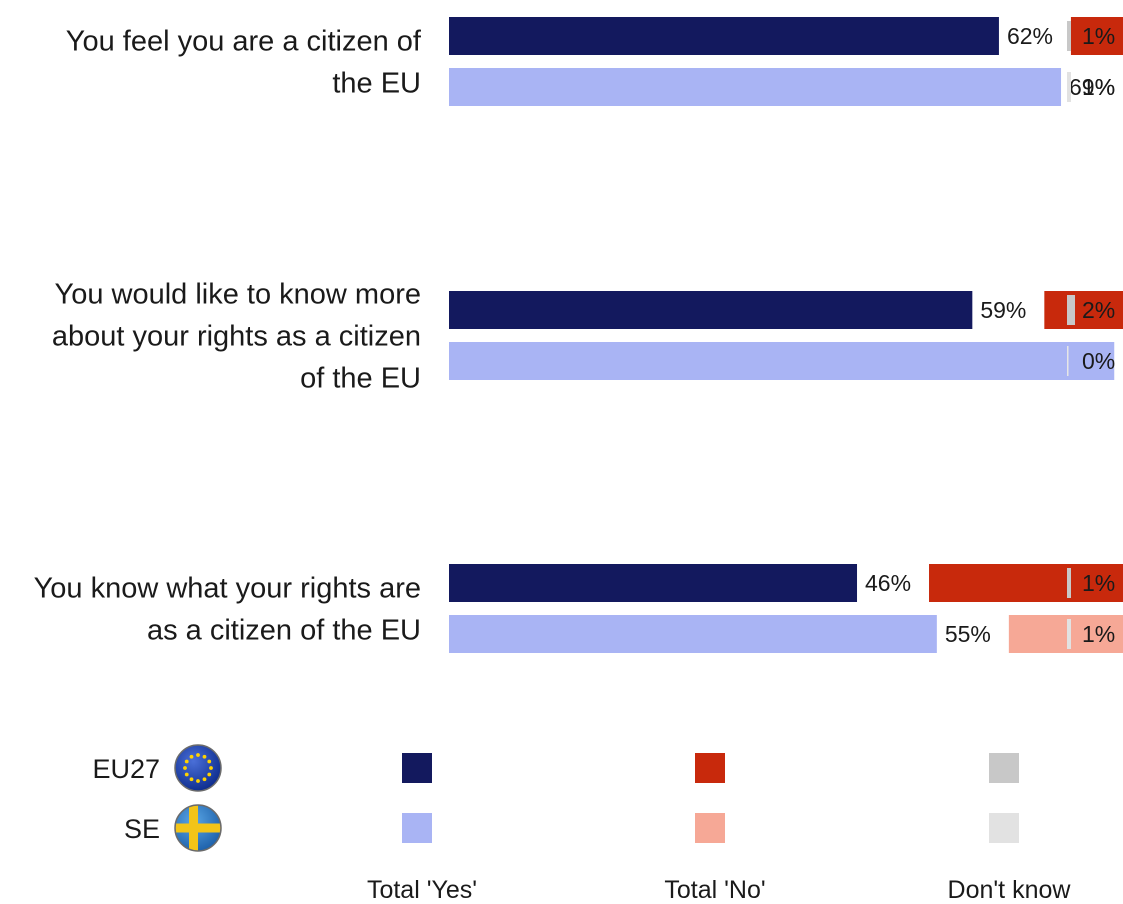 Image resolution: width=1123 pixels, height=904 pixels. I want to click on question-label-line: of the EU, so click(360, 379).